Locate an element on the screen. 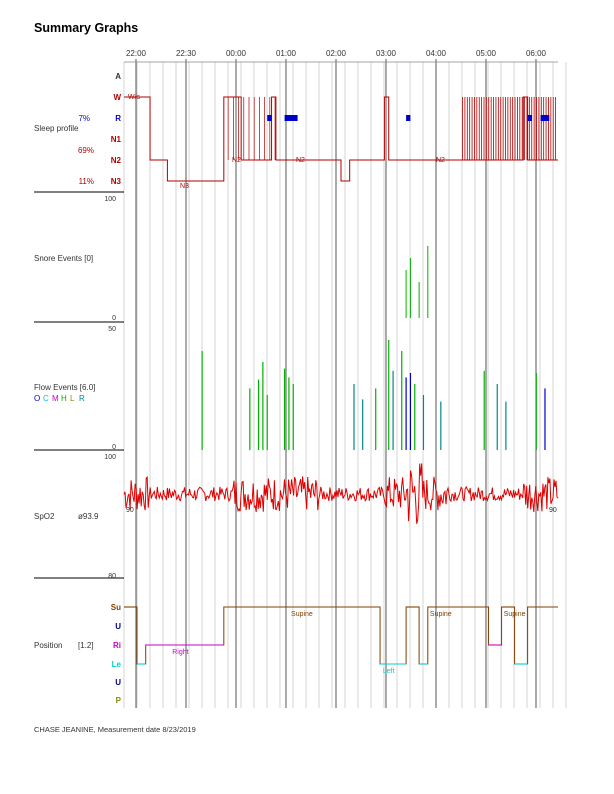  position-line is located at coordinates (341, 635).